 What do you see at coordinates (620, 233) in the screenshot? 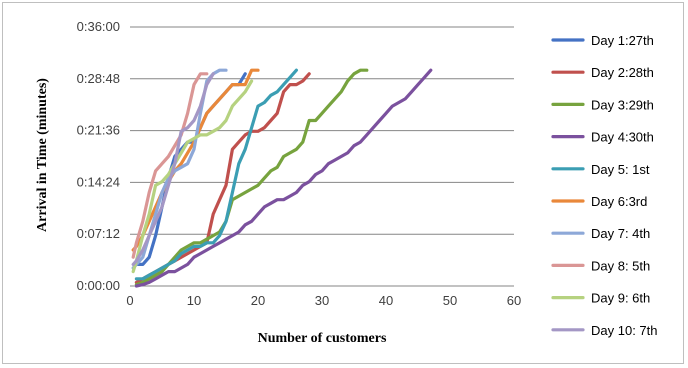
I see `legend-label: Day 7: 4th` at bounding box center [620, 233].